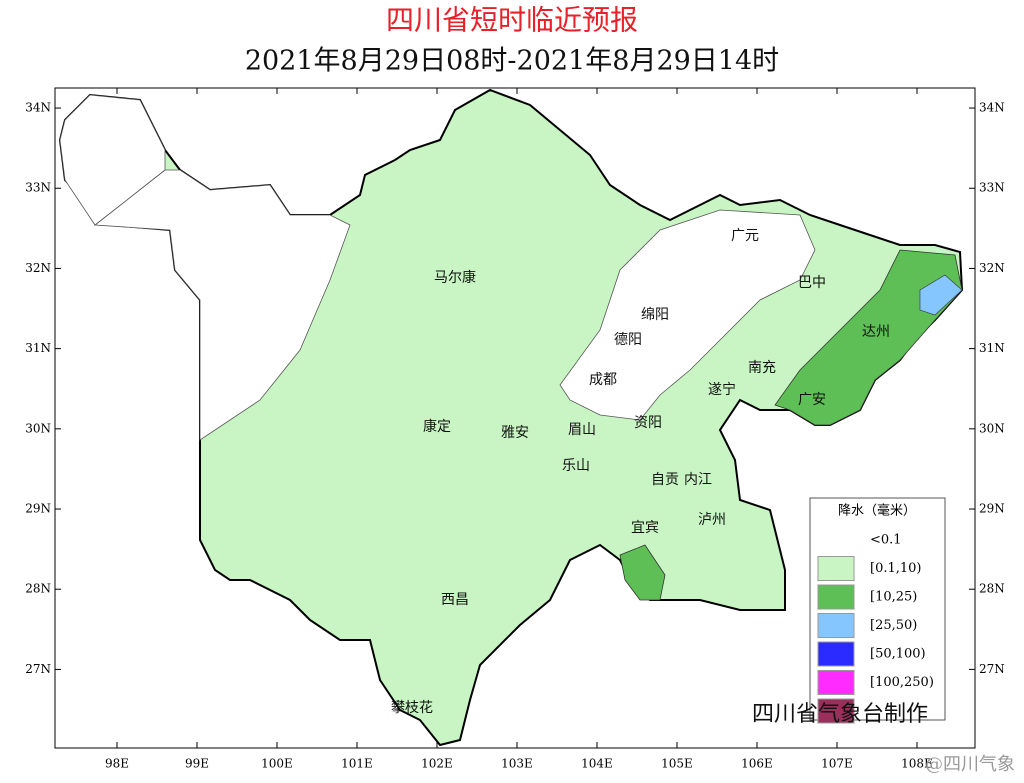  What do you see at coordinates (812, 400) in the screenshot?
I see `city-label: 广安` at bounding box center [812, 400].